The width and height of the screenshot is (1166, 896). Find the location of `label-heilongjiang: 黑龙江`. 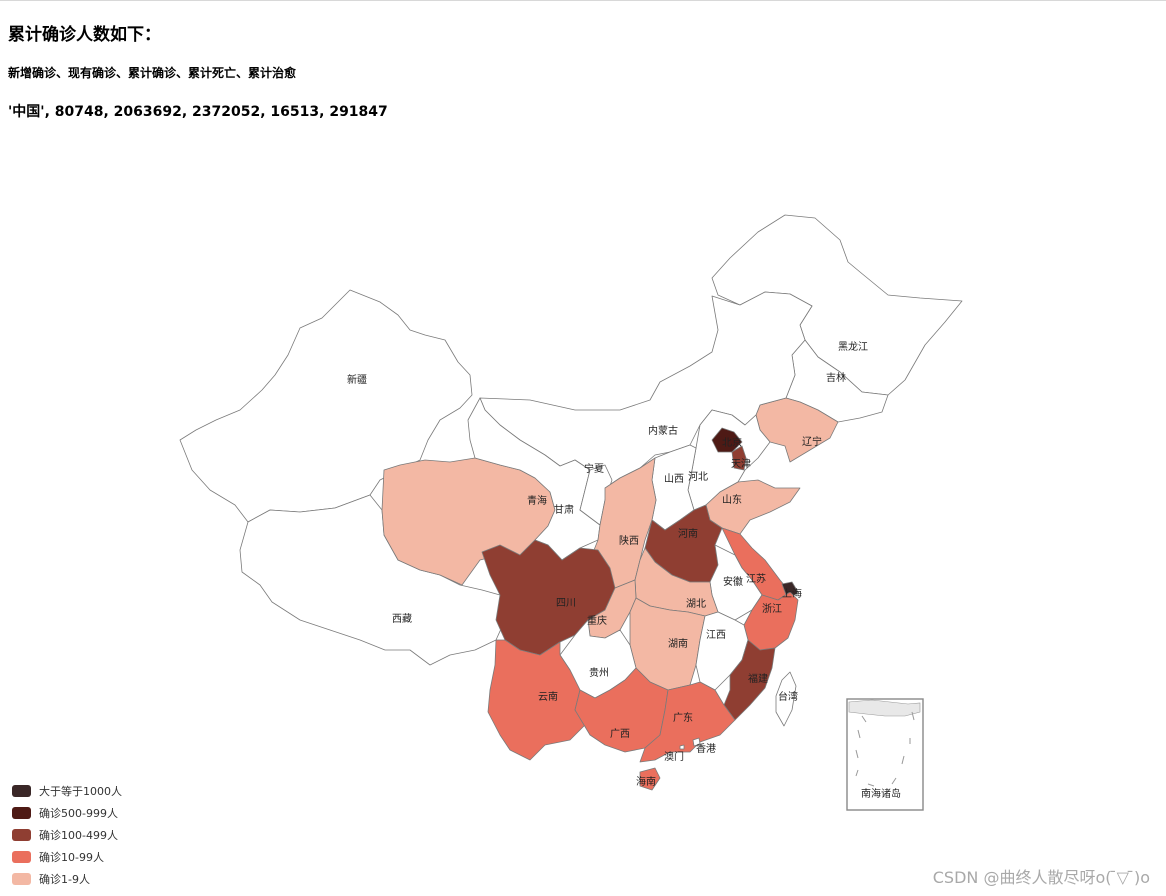

label-heilongjiang: 黑龙江 is located at coordinates (853, 346).